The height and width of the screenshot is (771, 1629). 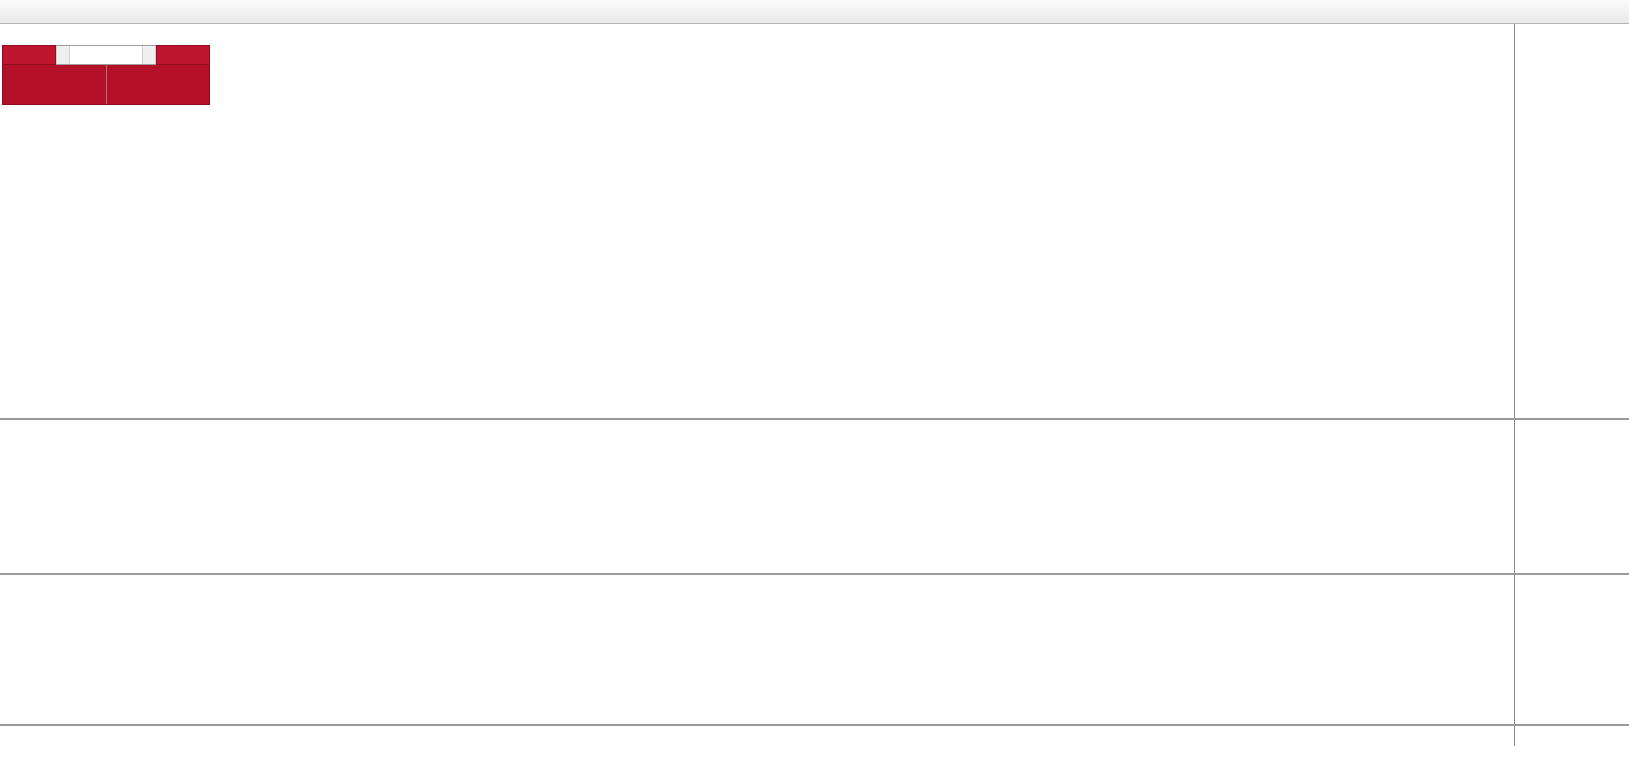 What do you see at coordinates (1571, 221) in the screenshot?
I see `price-scale` at bounding box center [1571, 221].